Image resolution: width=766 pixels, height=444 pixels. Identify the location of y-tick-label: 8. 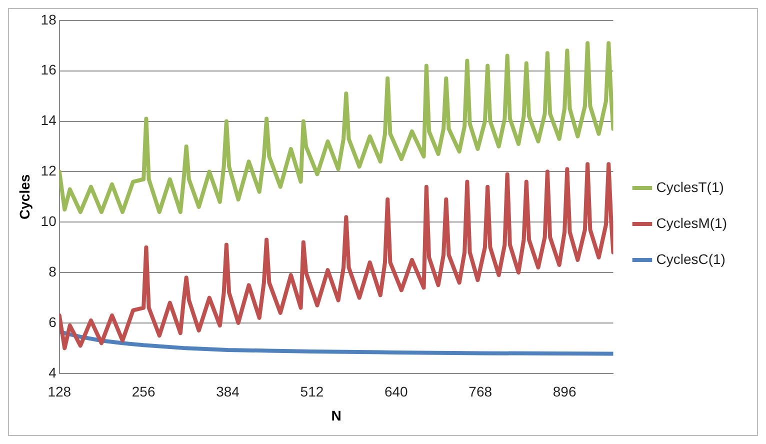
(52, 271).